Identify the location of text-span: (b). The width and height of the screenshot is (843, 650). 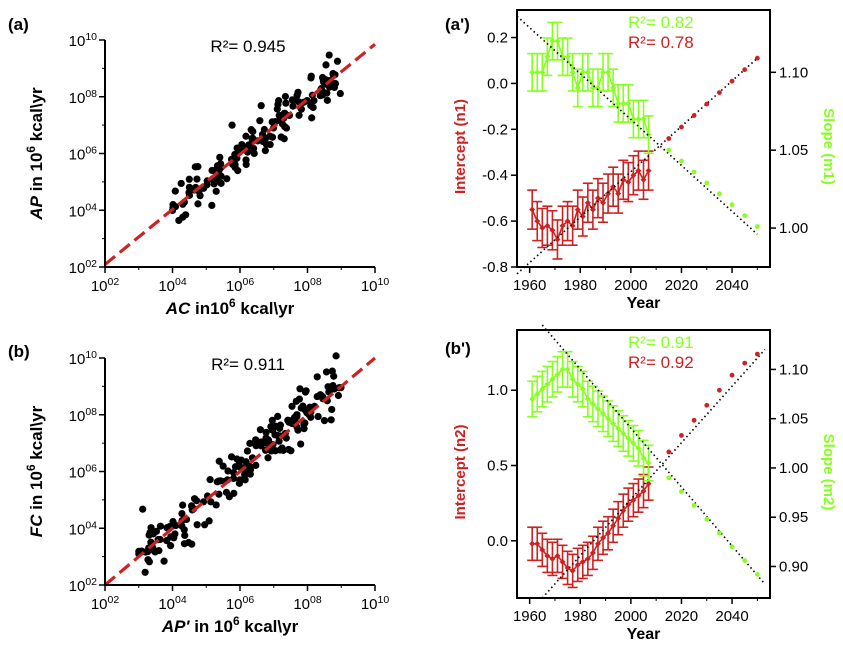
(19, 351).